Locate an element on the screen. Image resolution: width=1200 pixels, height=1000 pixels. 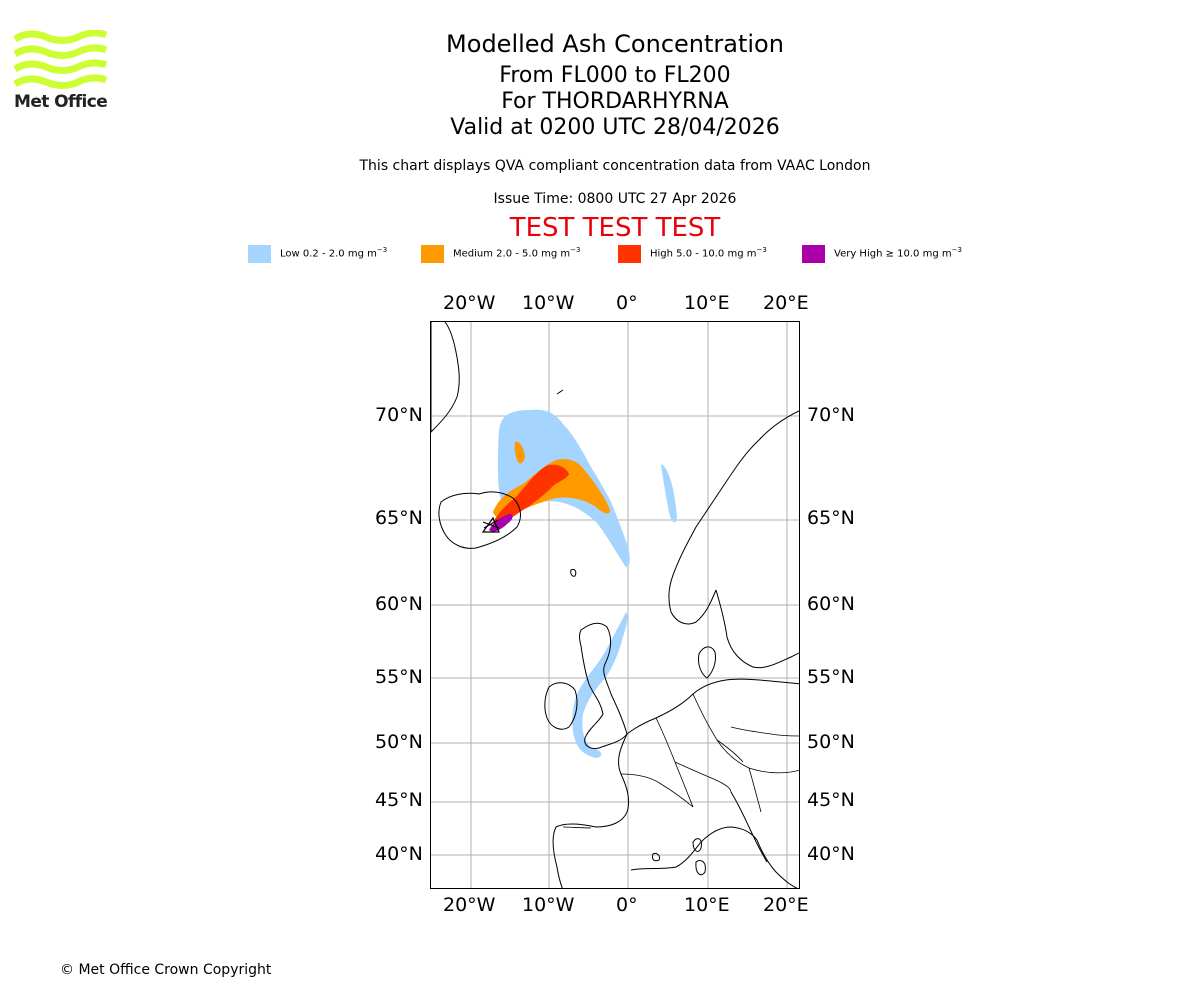
lat-tick-left-45n: 45°N is located at coordinates (399, 800).